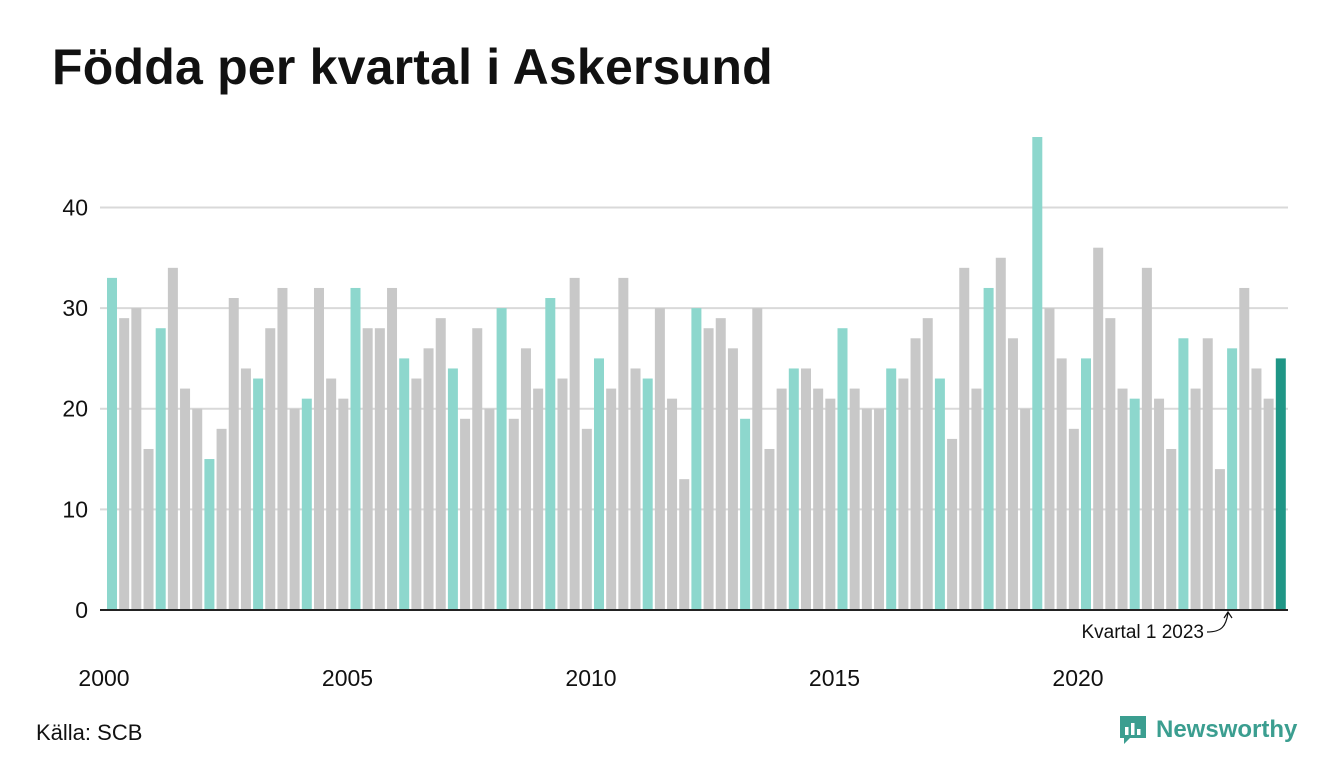 Image resolution: width=1340 pixels, height=780 pixels. Describe the element at coordinates (1219, 621) in the screenshot. I see `annotation-arrow` at that location.